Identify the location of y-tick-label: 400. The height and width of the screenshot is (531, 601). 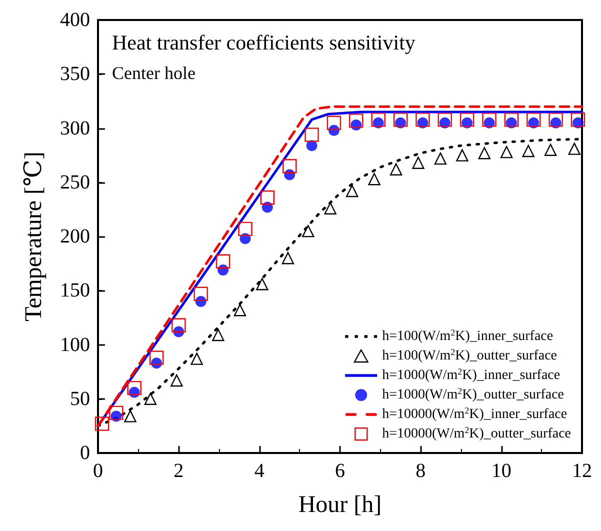
(75, 20).